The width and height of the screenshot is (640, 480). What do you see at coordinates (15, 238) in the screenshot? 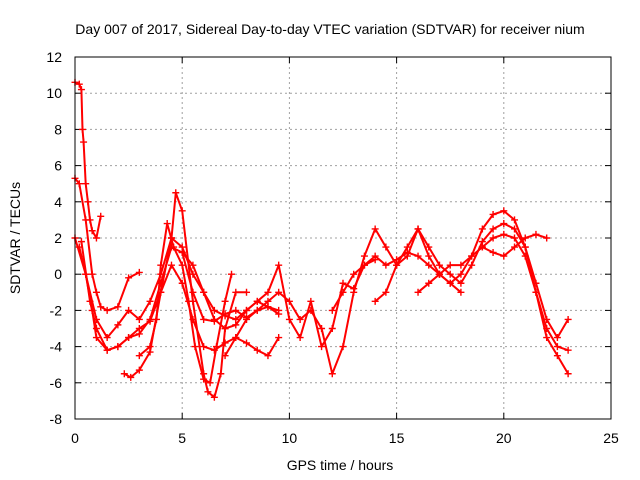
I see `y-axis-label: SDTVAR / TECUs` at bounding box center [15, 238].